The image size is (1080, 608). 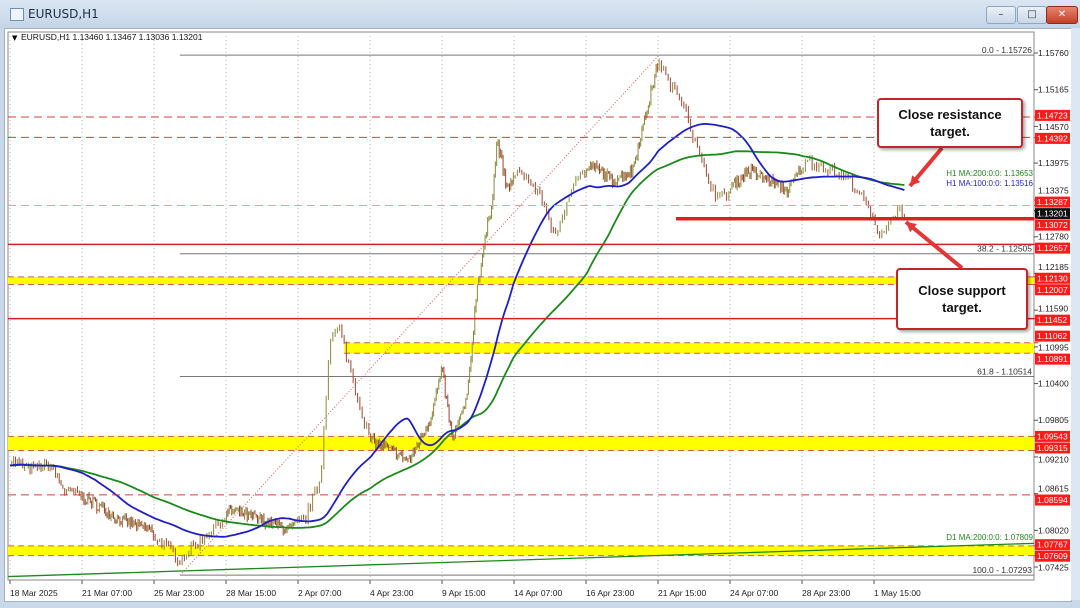 What do you see at coordinates (989, 183) in the screenshot?
I see `ma-label: H1 MA:100:0:0: 1.13516` at bounding box center [989, 183].